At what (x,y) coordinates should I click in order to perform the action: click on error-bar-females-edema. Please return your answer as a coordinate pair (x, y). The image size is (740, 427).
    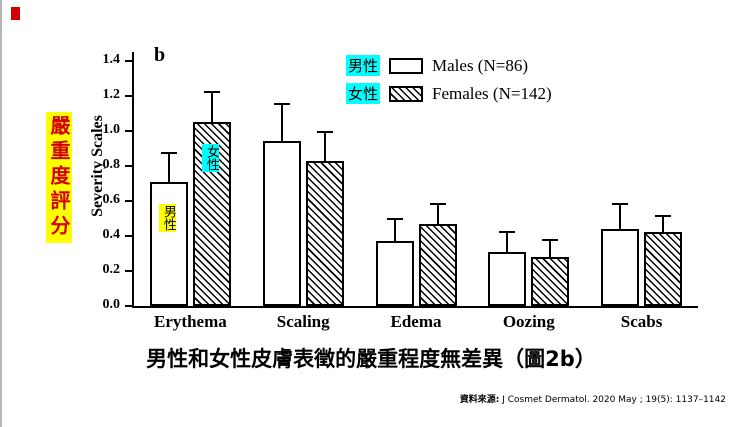
    Looking at the image, I should click on (437, 213).